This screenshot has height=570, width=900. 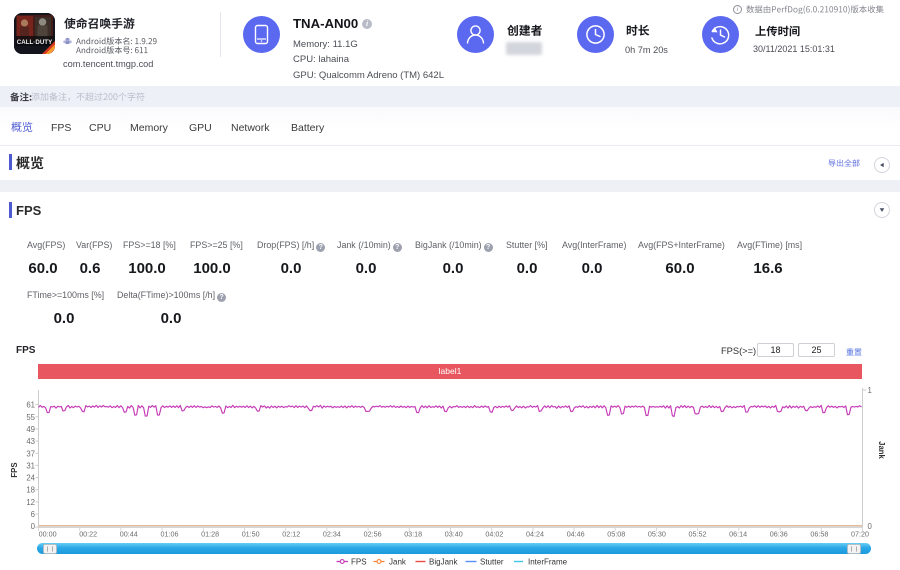 I want to click on svg-text: 04:24, so click(x=535, y=533).